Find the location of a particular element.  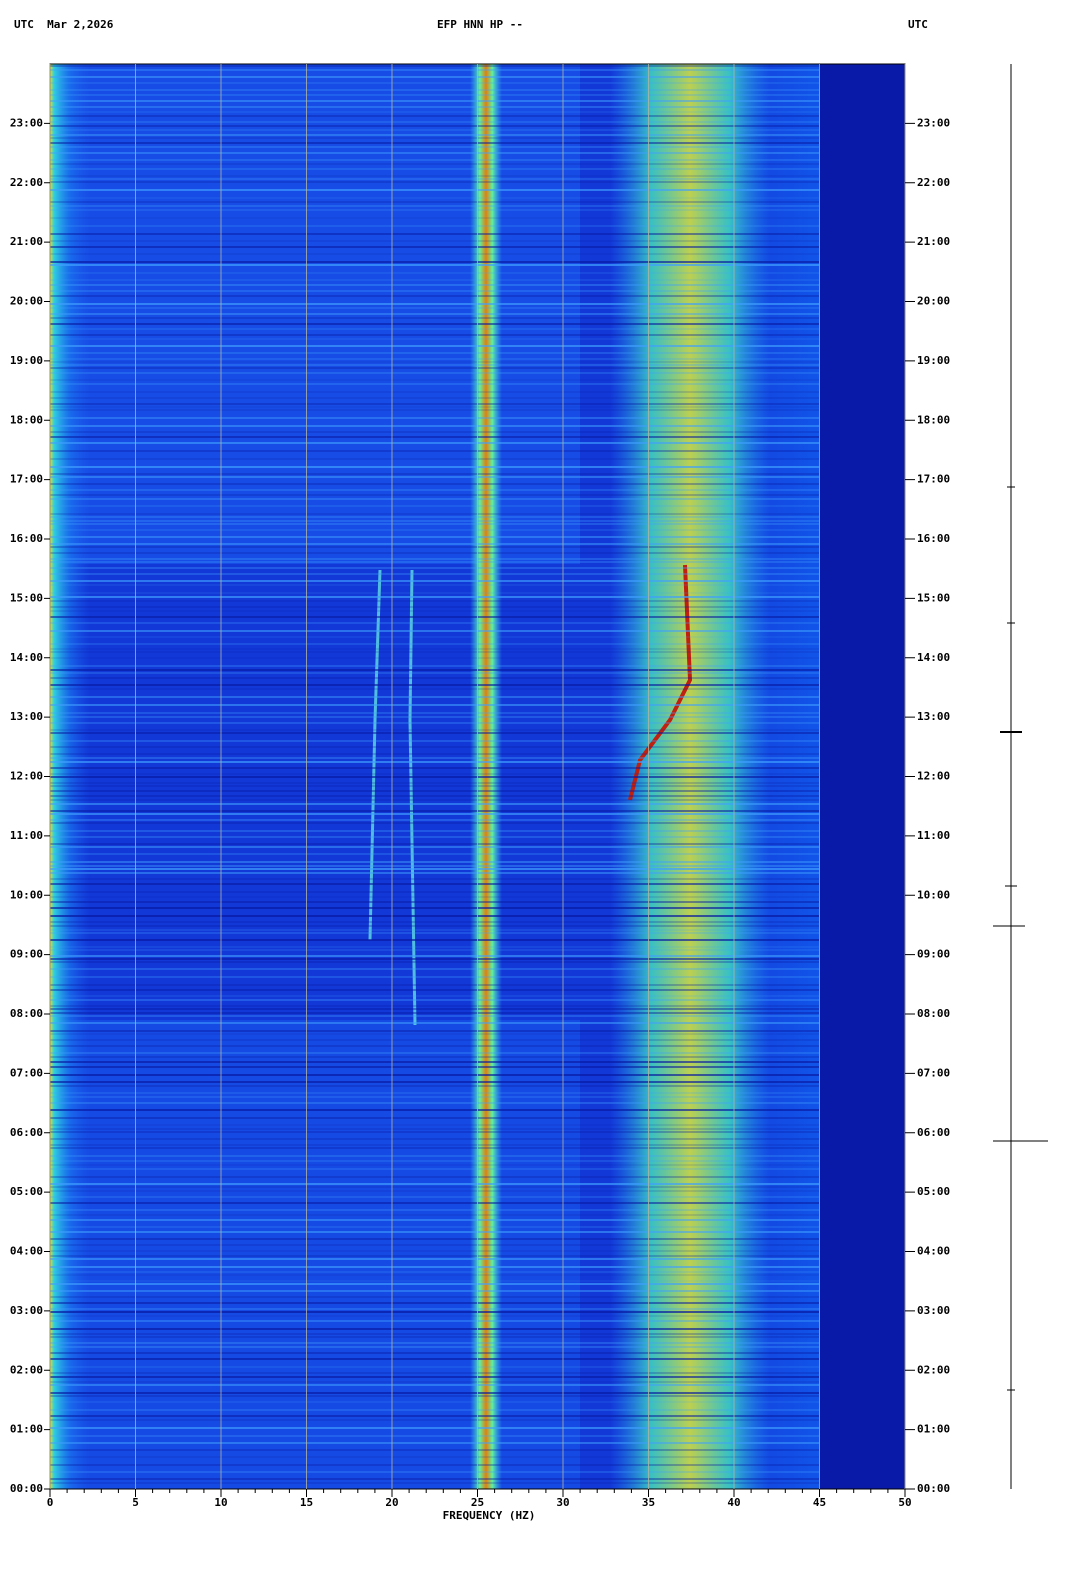

y-tick-label: 21:00 is located at coordinates (26, 241).